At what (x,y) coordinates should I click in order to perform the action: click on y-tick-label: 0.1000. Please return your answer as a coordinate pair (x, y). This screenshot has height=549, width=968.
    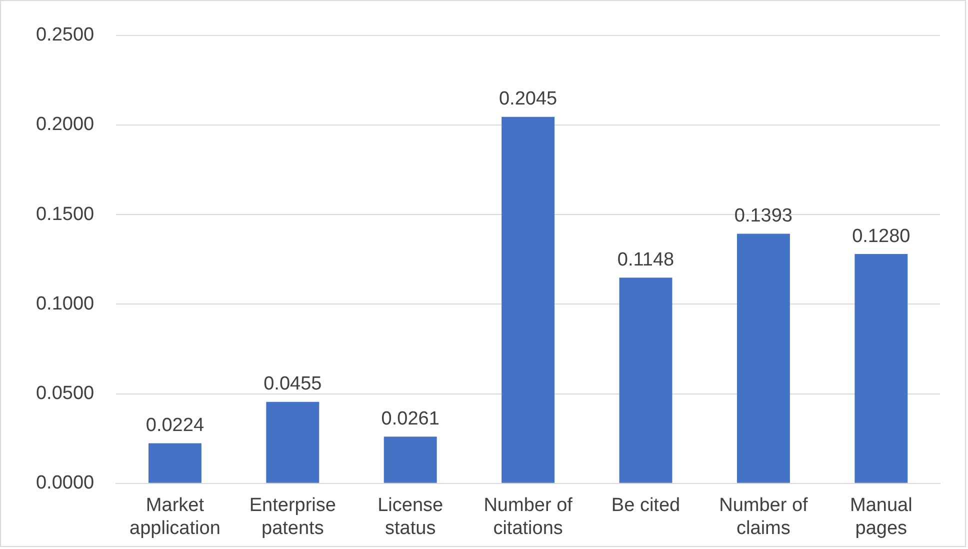
    Looking at the image, I should click on (65, 303).